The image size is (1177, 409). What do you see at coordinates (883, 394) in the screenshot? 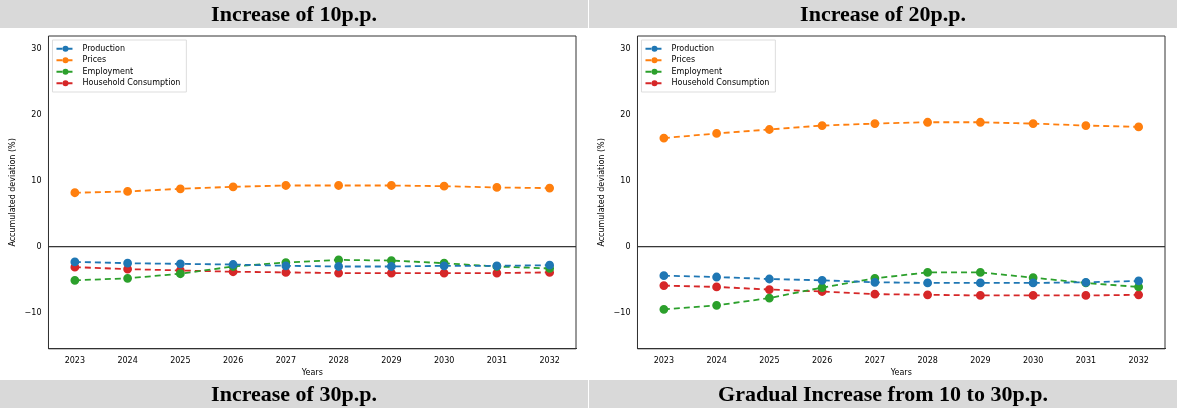
I see `text: Gradual Increase from 10 to 30p.p.` at bounding box center [883, 394].